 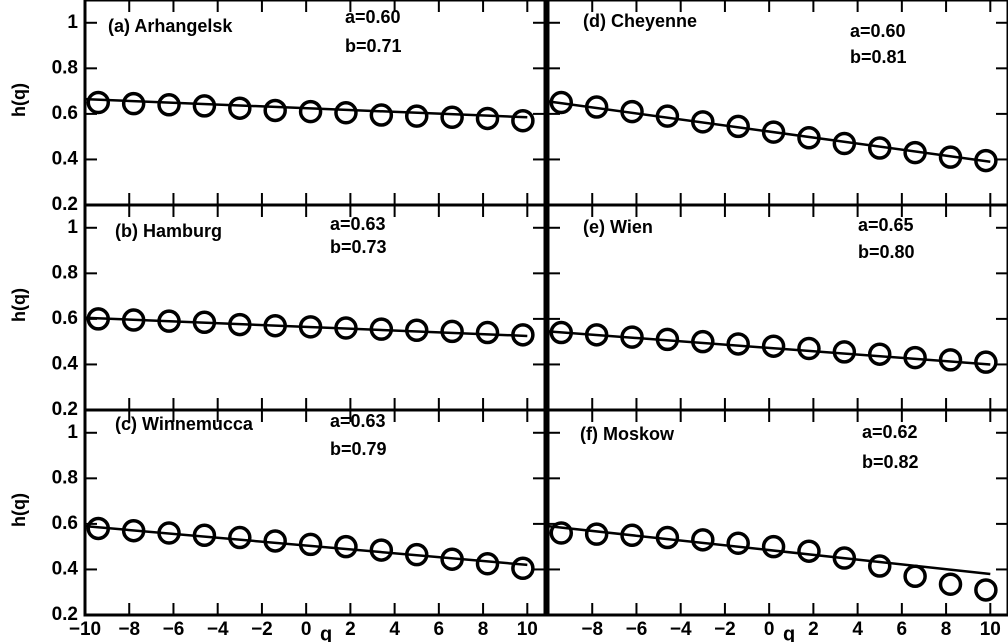 I want to click on y-tick-label: 0.8, so click(x=65, y=67).